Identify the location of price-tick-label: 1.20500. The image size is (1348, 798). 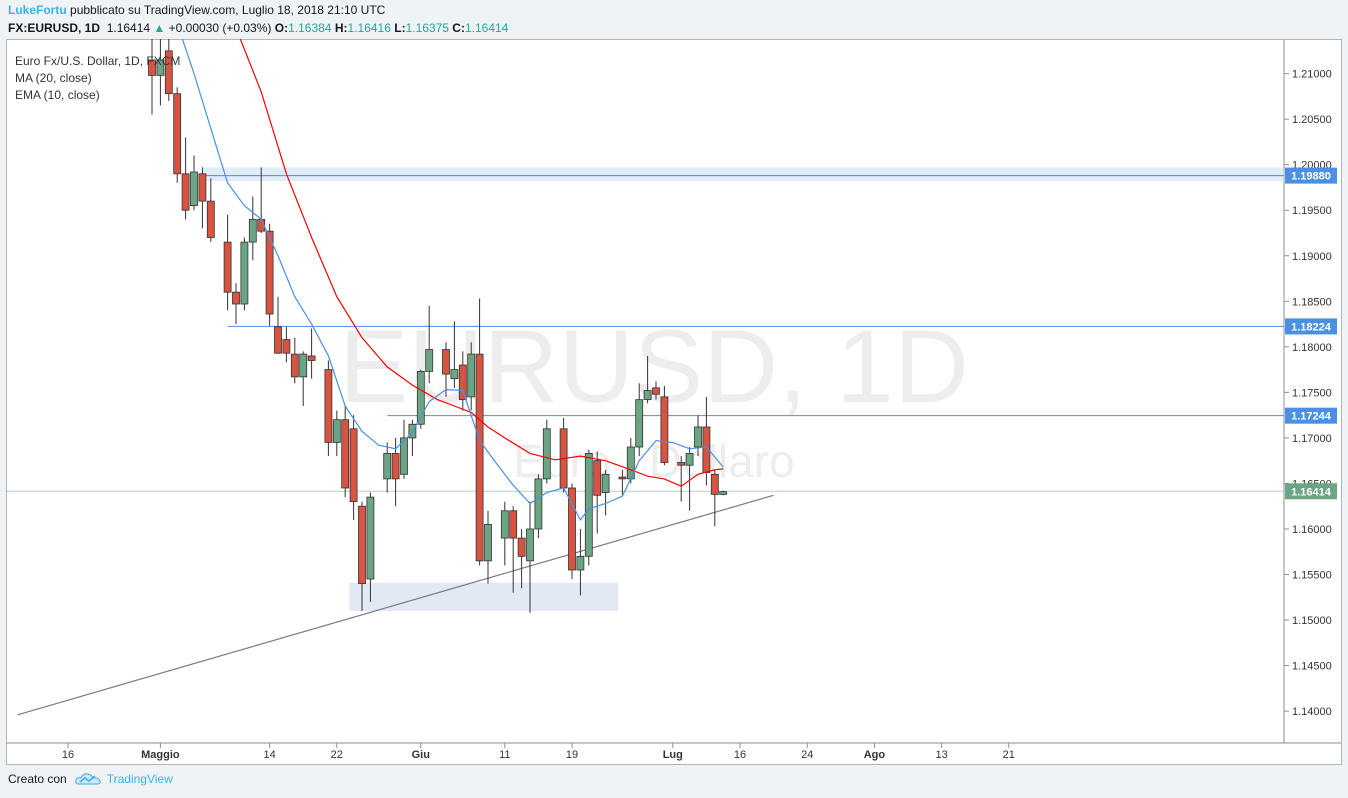
(1312, 120).